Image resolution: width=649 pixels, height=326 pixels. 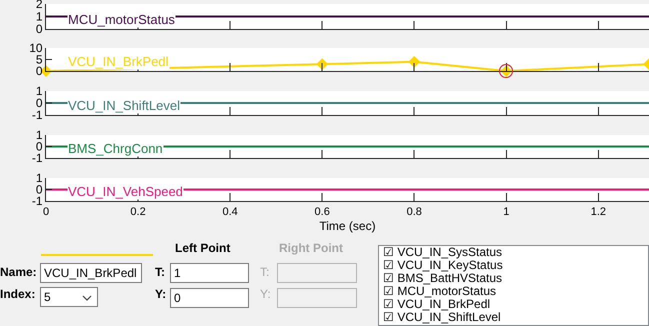 I want to click on series-label: MCU_motorStatus, so click(x=122, y=19).